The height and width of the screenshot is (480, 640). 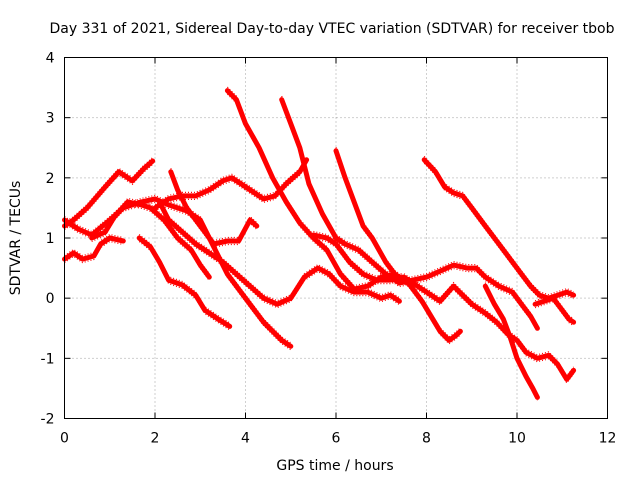 I want to click on series-markers-s1, so click(x=109, y=190).